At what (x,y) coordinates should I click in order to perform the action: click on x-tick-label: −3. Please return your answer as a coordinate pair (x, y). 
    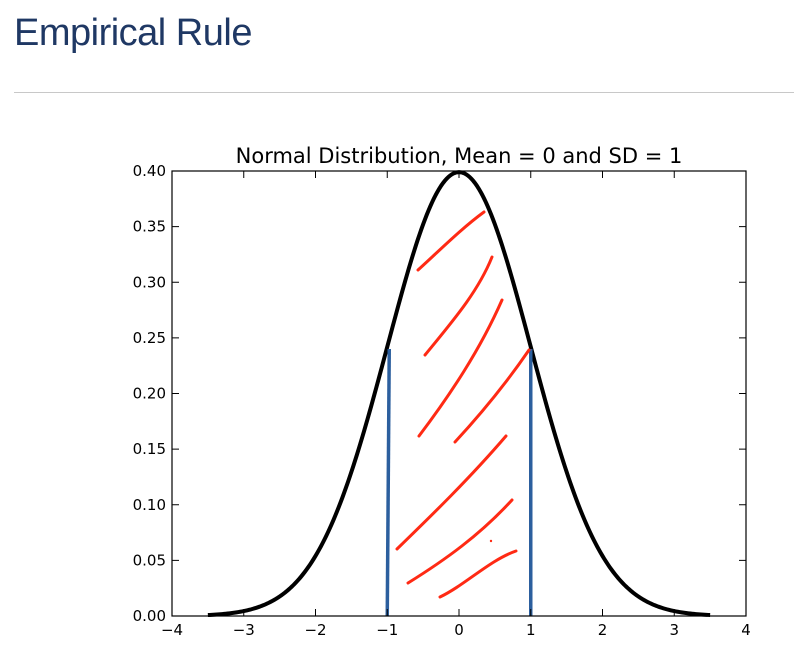
    Looking at the image, I should click on (244, 630).